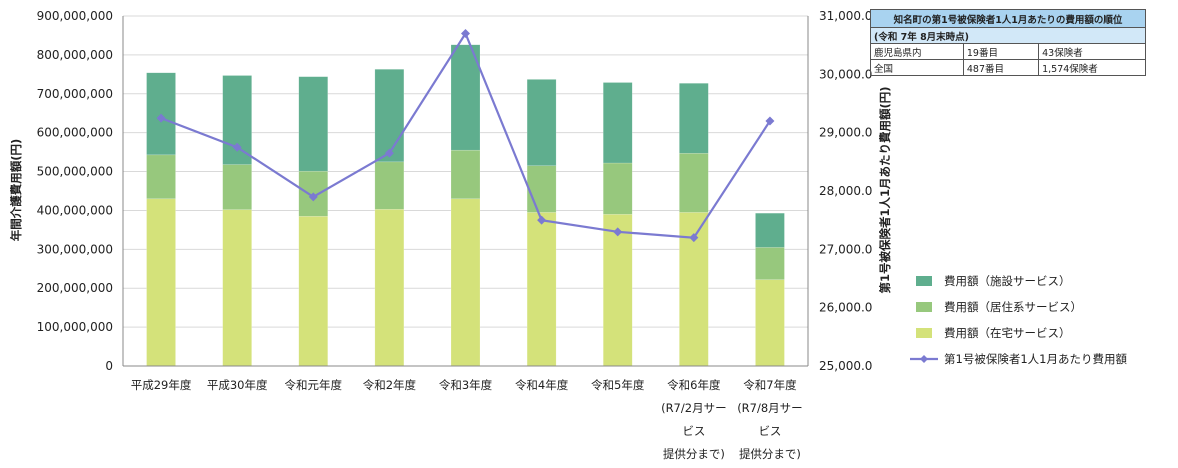 The height and width of the screenshot is (468, 1178). Describe the element at coordinates (845, 366) in the screenshot. I see `y2-tick-label: 25,000.0` at that location.